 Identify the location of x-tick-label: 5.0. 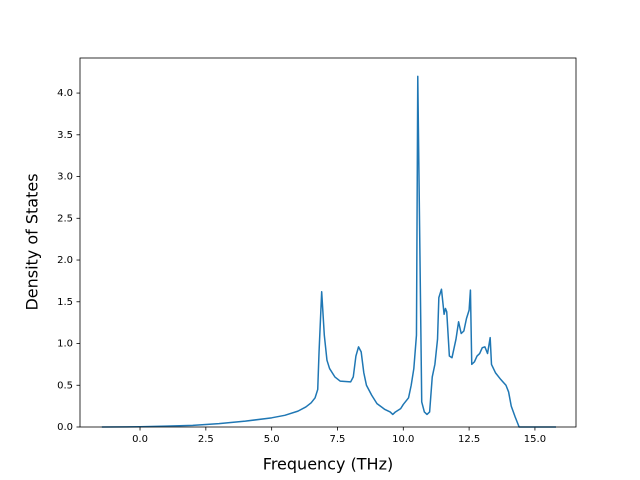
(272, 439).